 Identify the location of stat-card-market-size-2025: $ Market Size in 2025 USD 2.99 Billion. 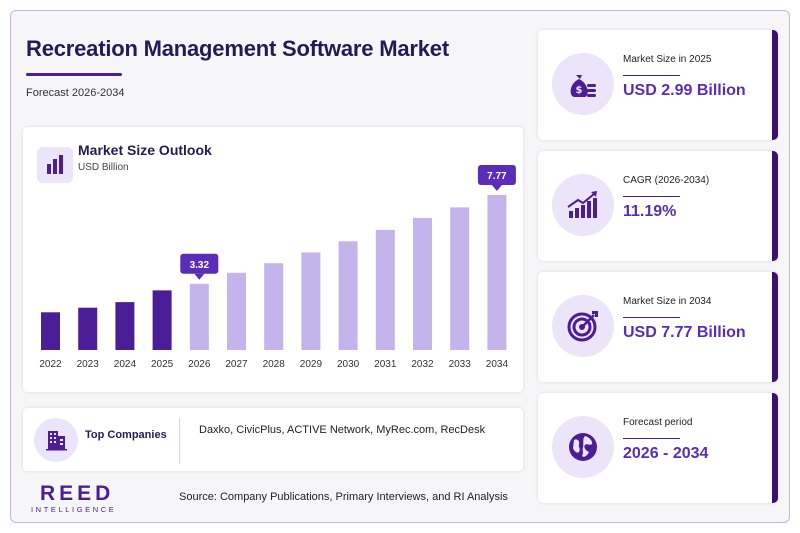
(658, 85).